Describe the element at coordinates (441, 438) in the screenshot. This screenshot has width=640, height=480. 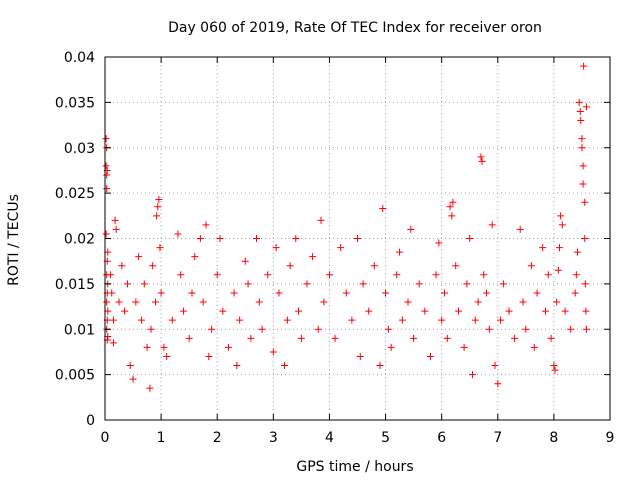
I see `x-tick-label: 6` at that location.